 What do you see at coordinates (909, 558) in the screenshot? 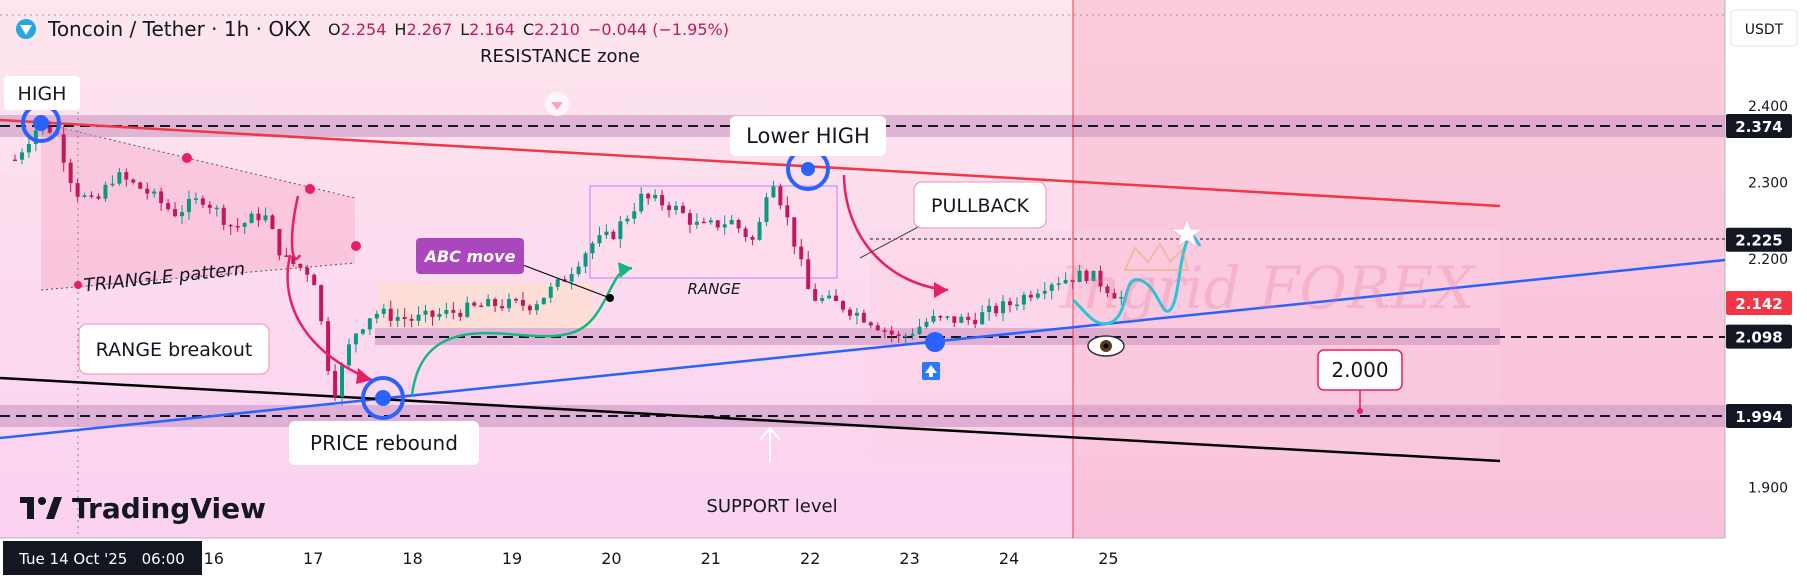
I see `date-tick-label: 23` at bounding box center [909, 558].